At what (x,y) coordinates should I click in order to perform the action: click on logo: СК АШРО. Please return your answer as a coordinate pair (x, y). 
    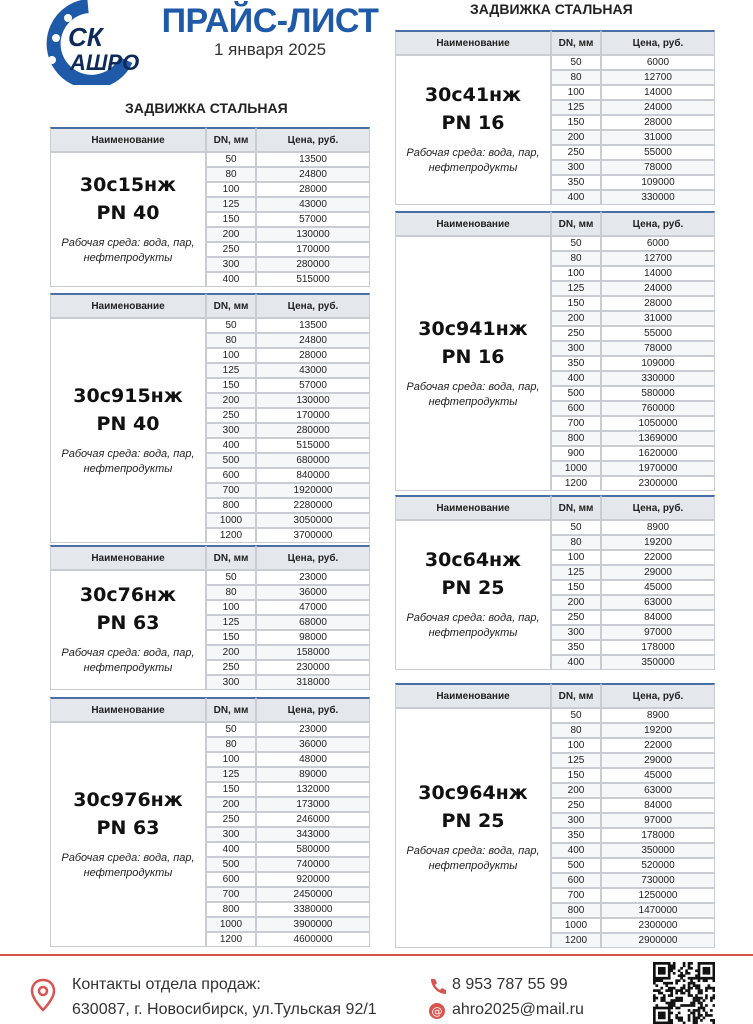
    Looking at the image, I should click on (92, 42).